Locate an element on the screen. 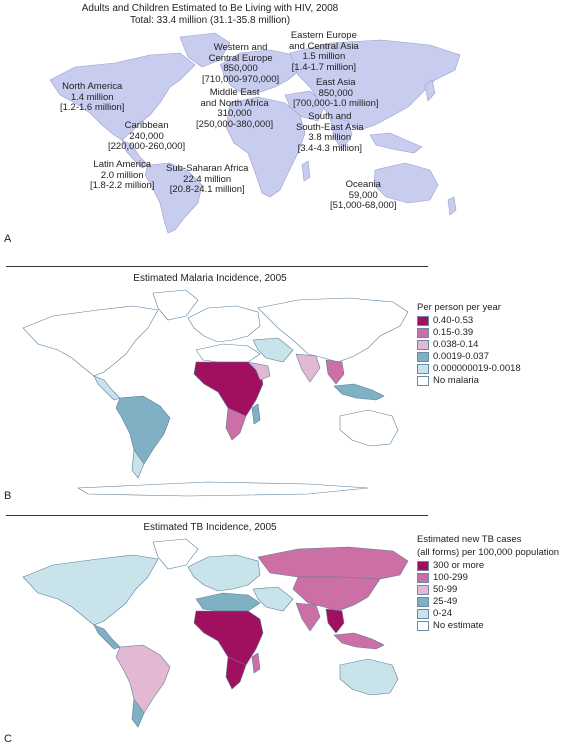 The image size is (570, 752). malaria-legend-item: No malaria is located at coordinates (469, 380).